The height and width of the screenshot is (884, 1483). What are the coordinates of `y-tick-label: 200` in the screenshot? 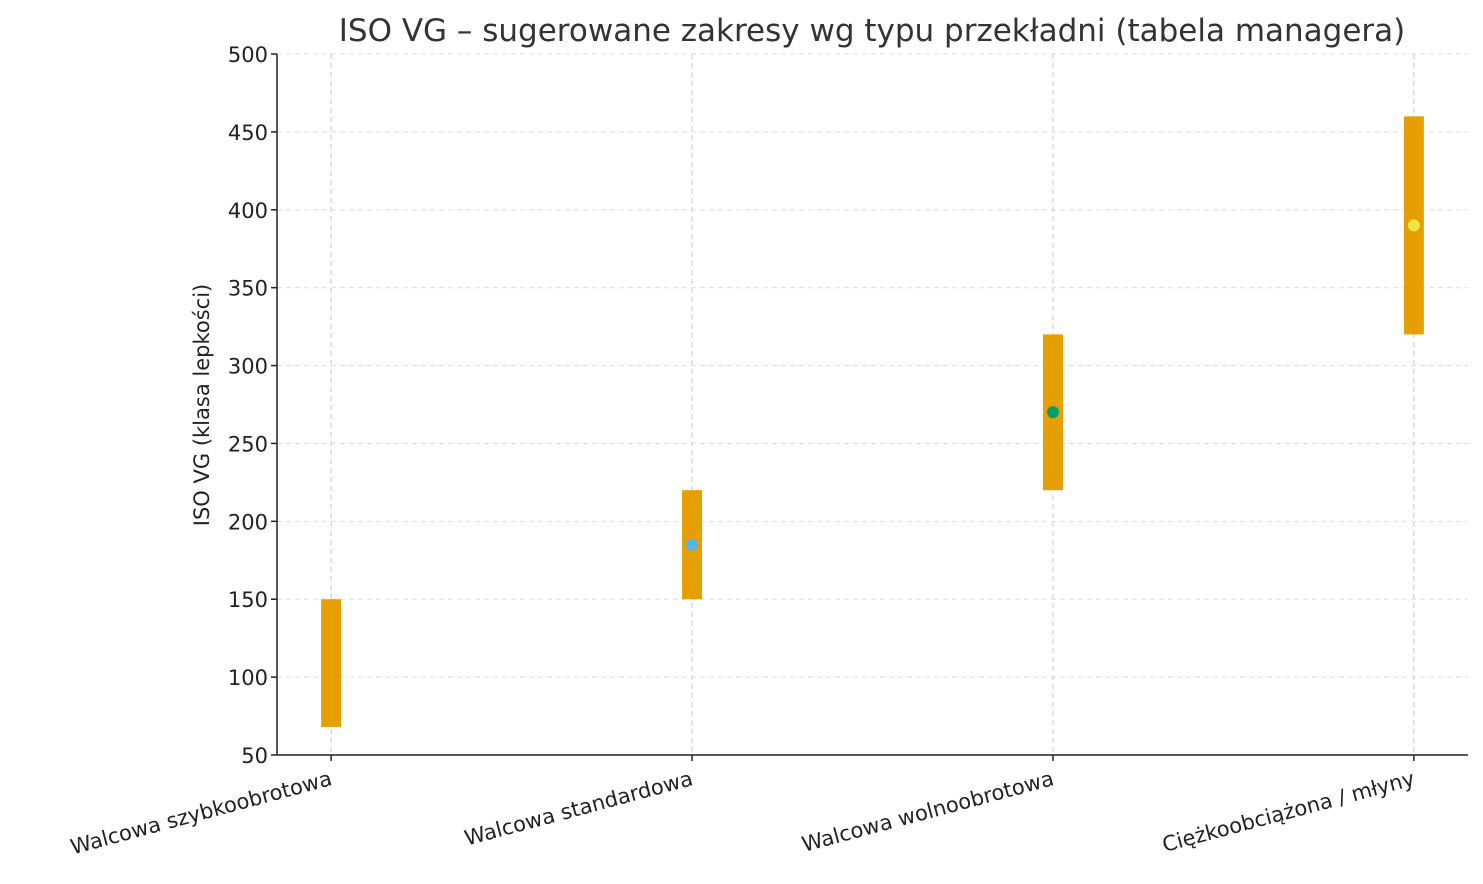 It's located at (248, 522).